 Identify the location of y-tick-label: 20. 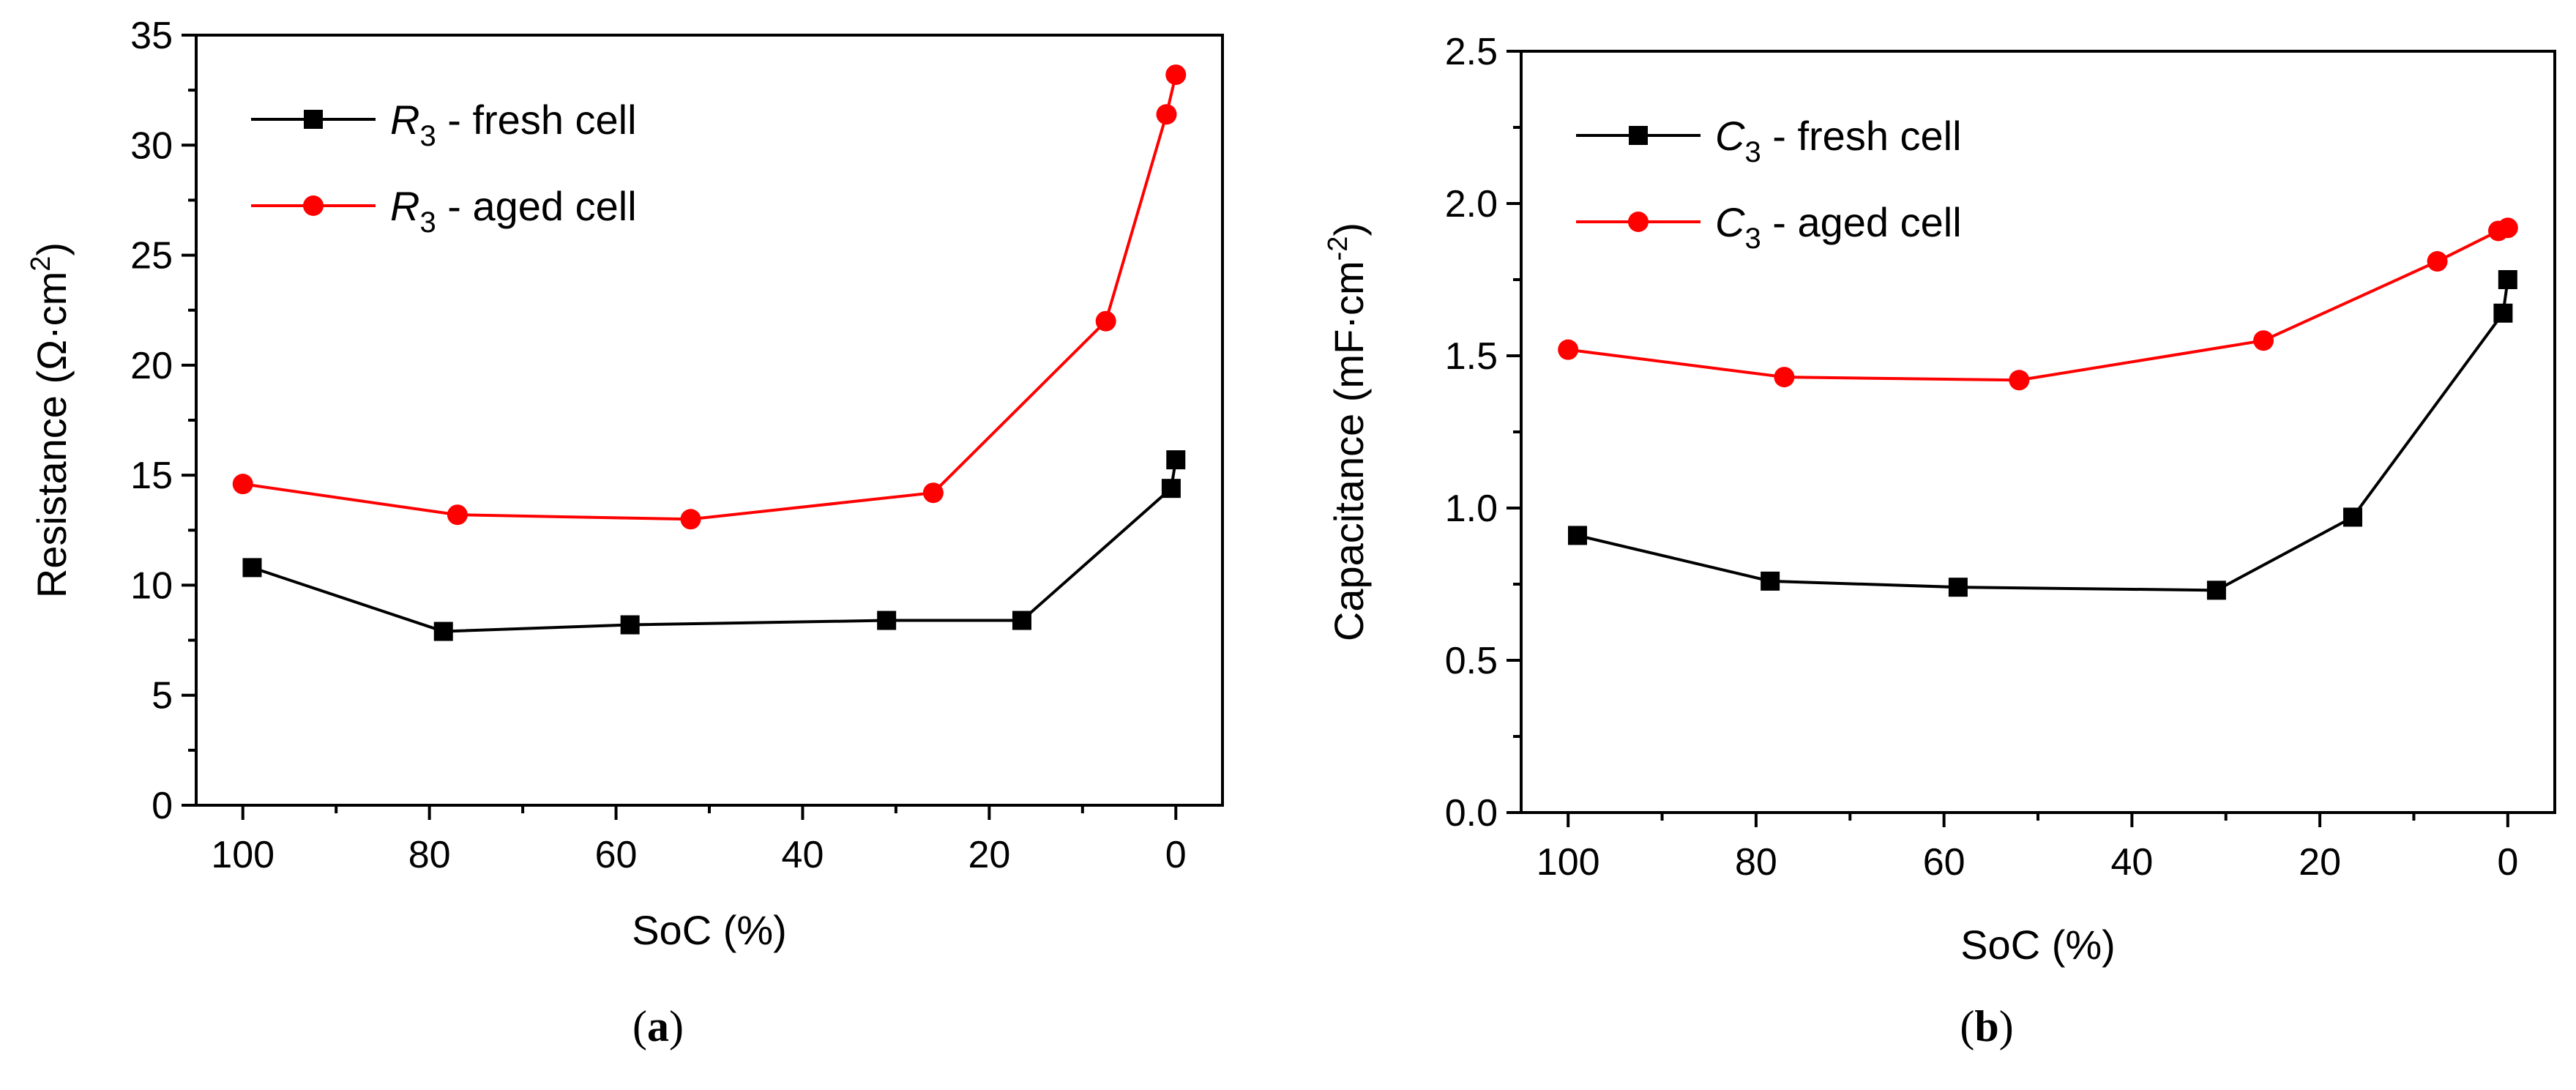
(151, 366).